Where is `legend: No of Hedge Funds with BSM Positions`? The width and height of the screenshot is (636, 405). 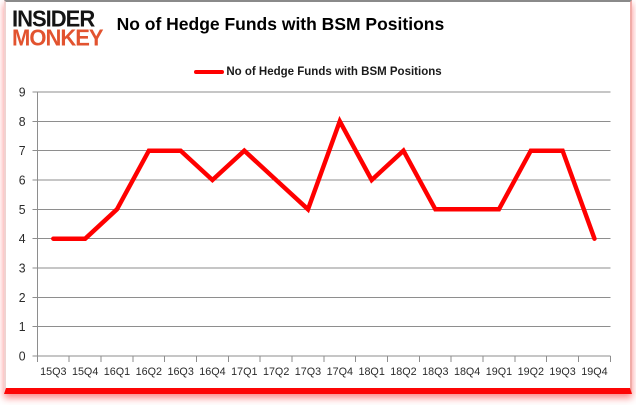 legend: No of Hedge Funds with BSM Positions is located at coordinates (318, 72).